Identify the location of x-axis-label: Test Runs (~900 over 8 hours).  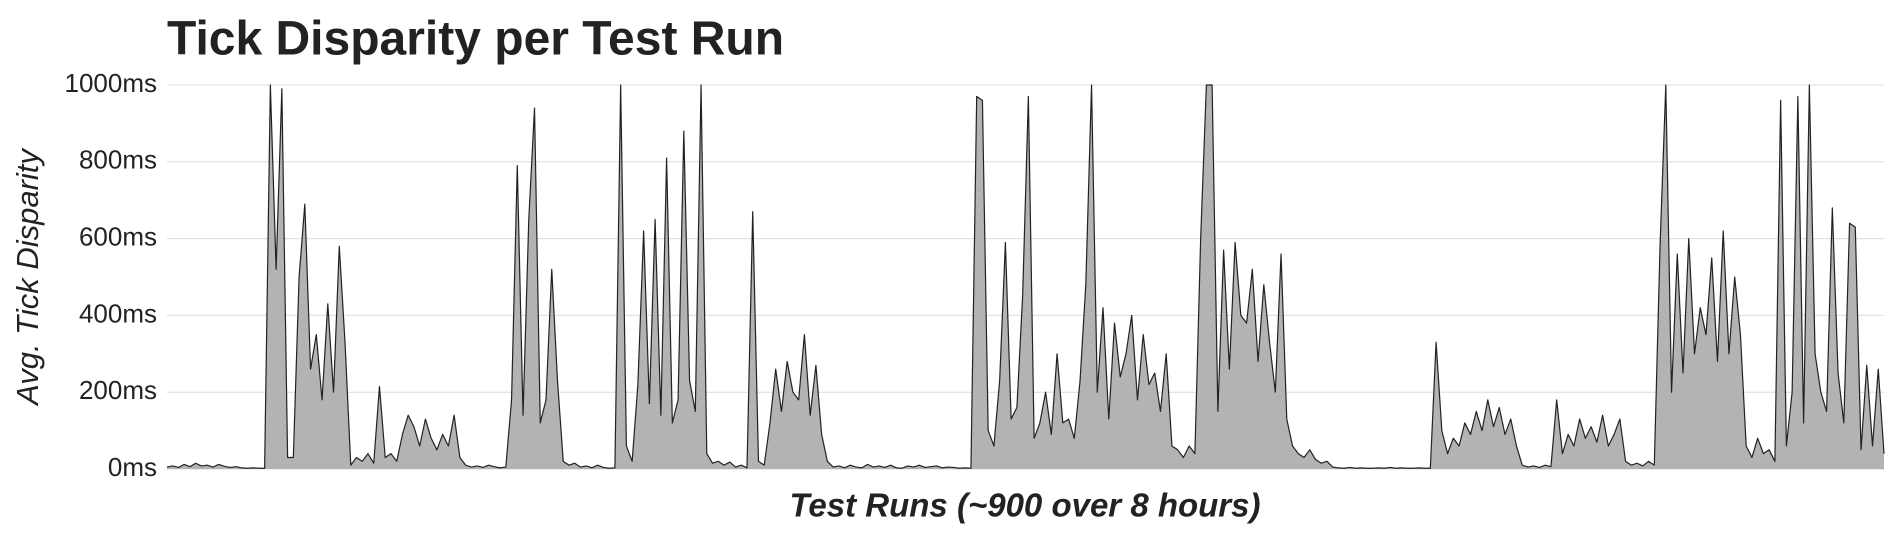
(1024, 505).